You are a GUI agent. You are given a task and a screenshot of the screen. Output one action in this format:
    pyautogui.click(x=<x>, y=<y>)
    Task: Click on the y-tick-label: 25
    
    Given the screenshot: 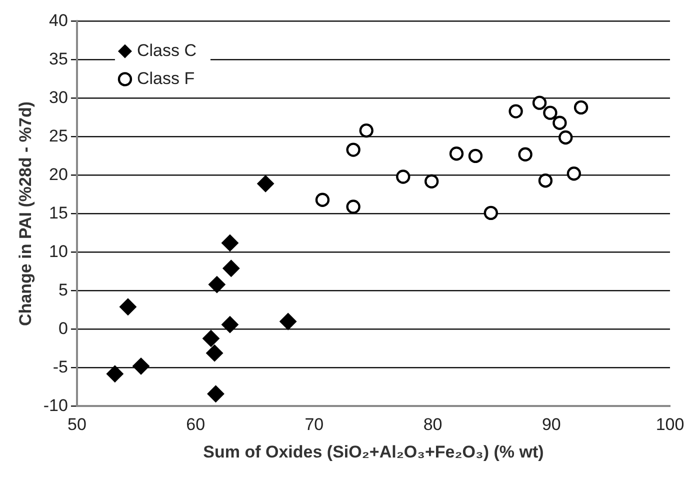 What is the action you would take?
    pyautogui.click(x=58, y=136)
    